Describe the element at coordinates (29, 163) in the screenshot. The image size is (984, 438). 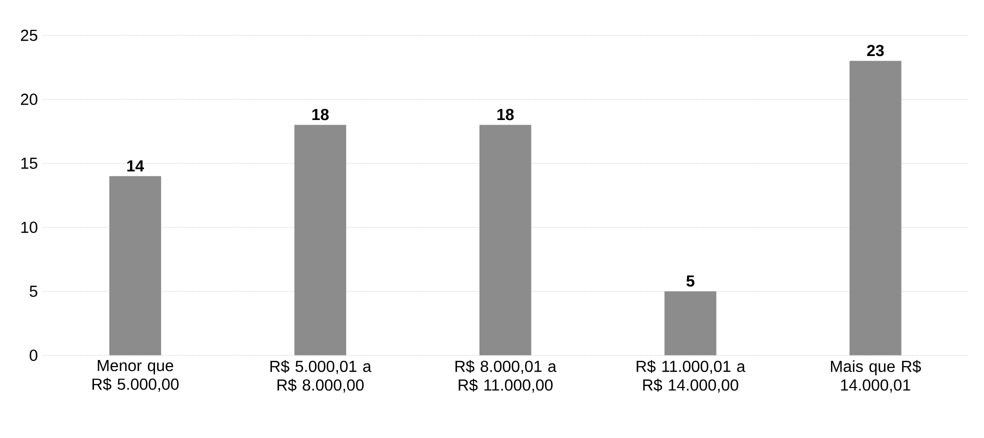
I see `y-tick-label: 15` at that location.